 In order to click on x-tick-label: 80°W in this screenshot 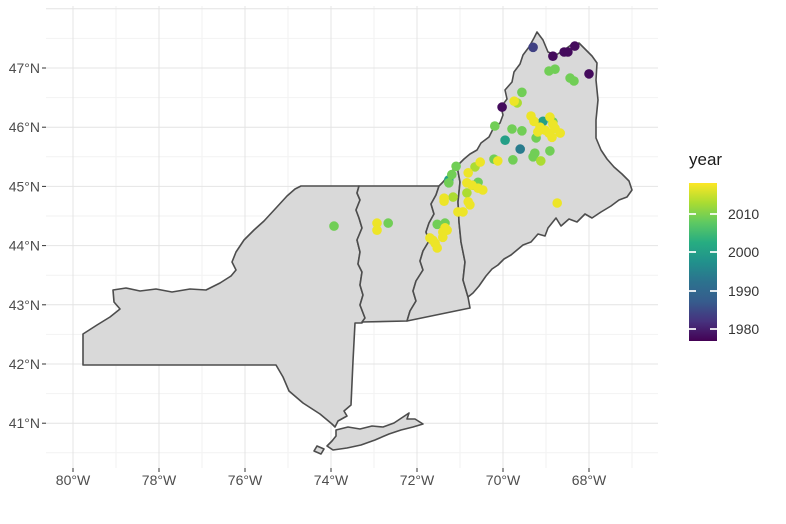, I will do `click(73, 480)`.